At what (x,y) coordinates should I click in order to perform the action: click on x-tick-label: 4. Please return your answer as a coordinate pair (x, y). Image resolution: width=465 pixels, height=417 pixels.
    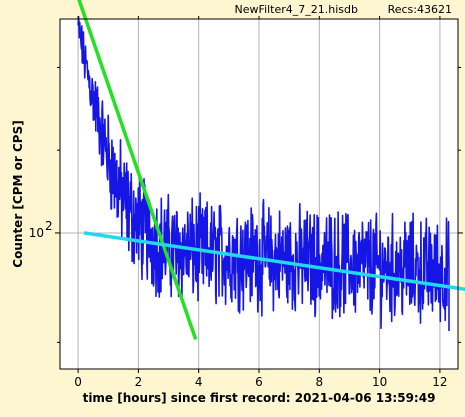
    Looking at the image, I should click on (199, 382).